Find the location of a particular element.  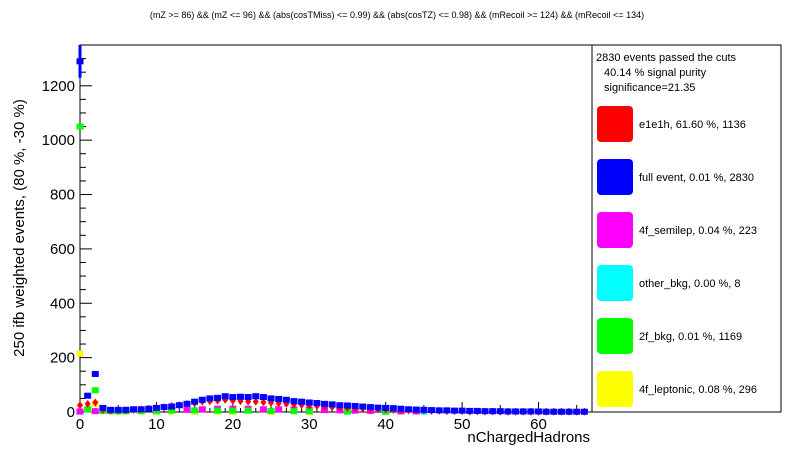

x-tick-label: 40 is located at coordinates (385, 424).